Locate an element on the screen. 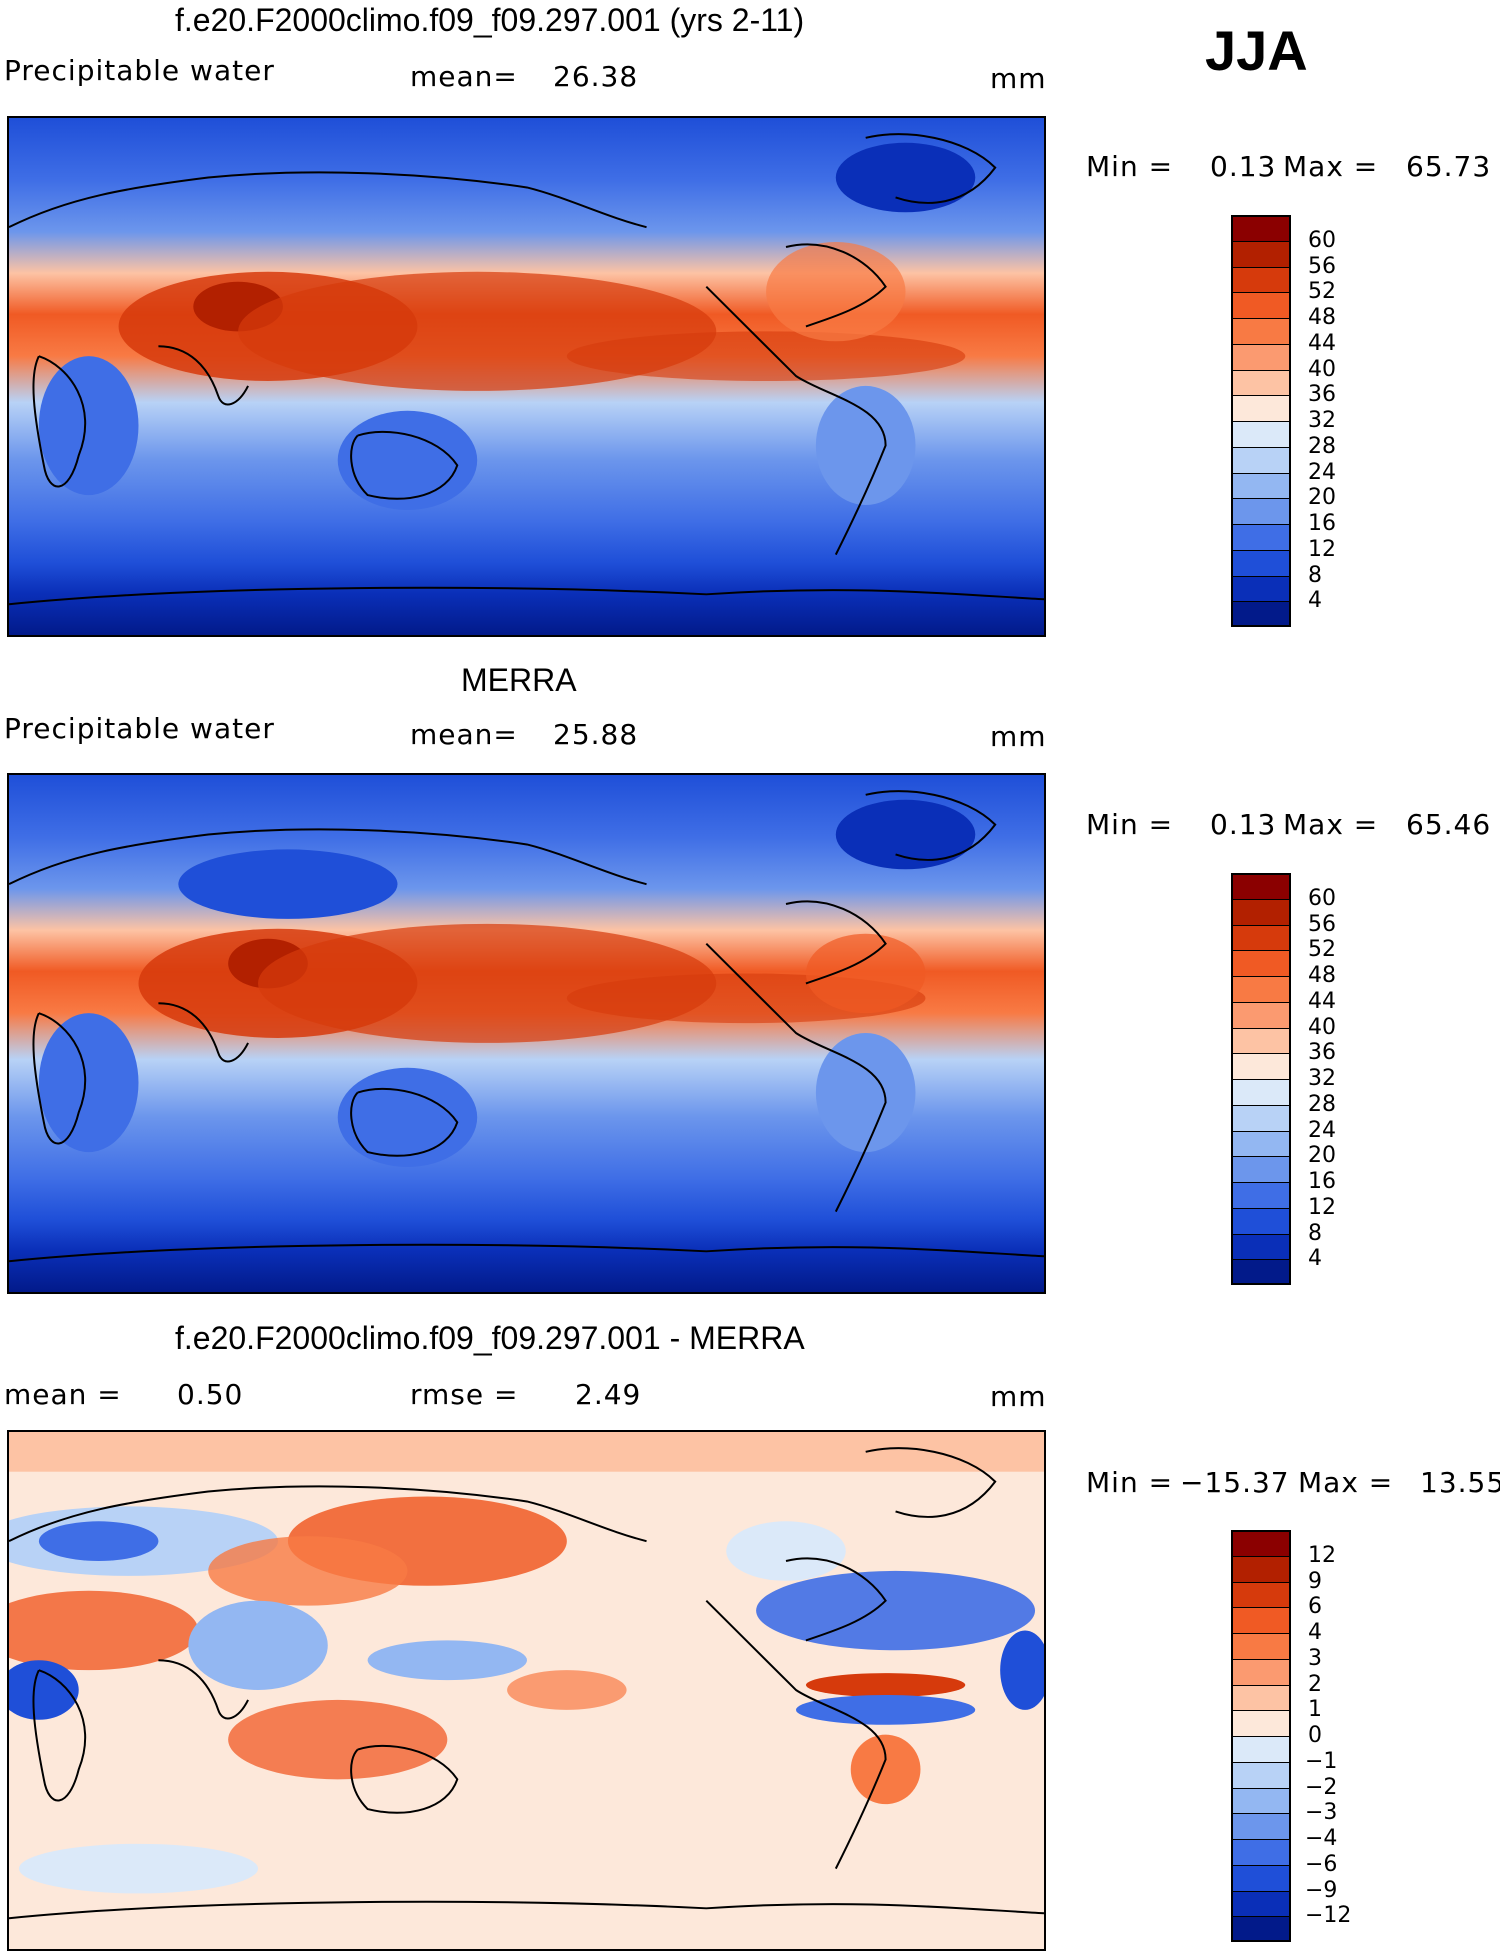  panel-1-max-label: Max = is located at coordinates (1331, 166).